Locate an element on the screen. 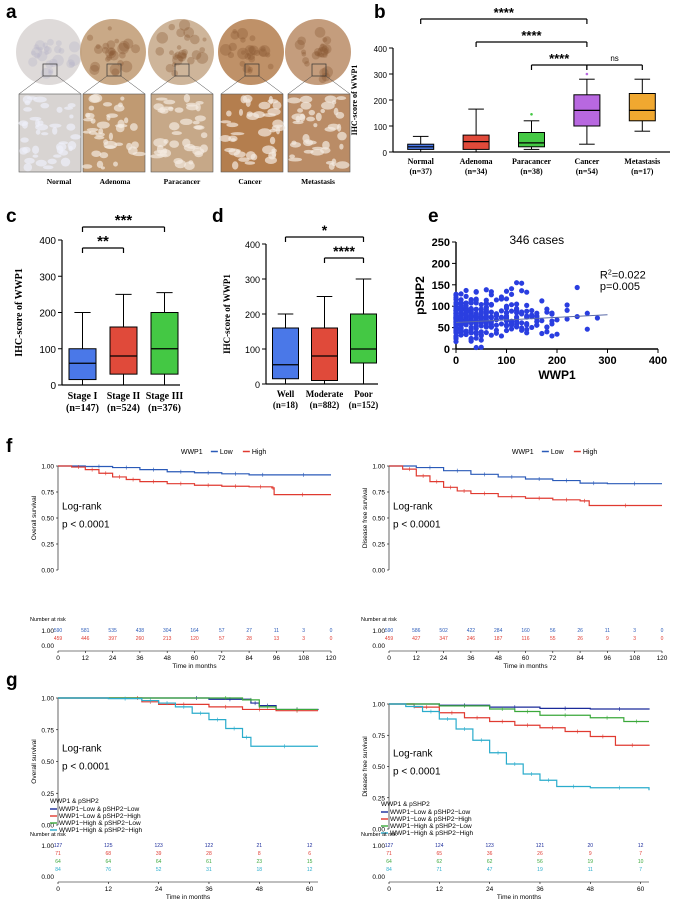 The height and width of the screenshot is (906, 685). sig-label: **** is located at coordinates (504, 12).